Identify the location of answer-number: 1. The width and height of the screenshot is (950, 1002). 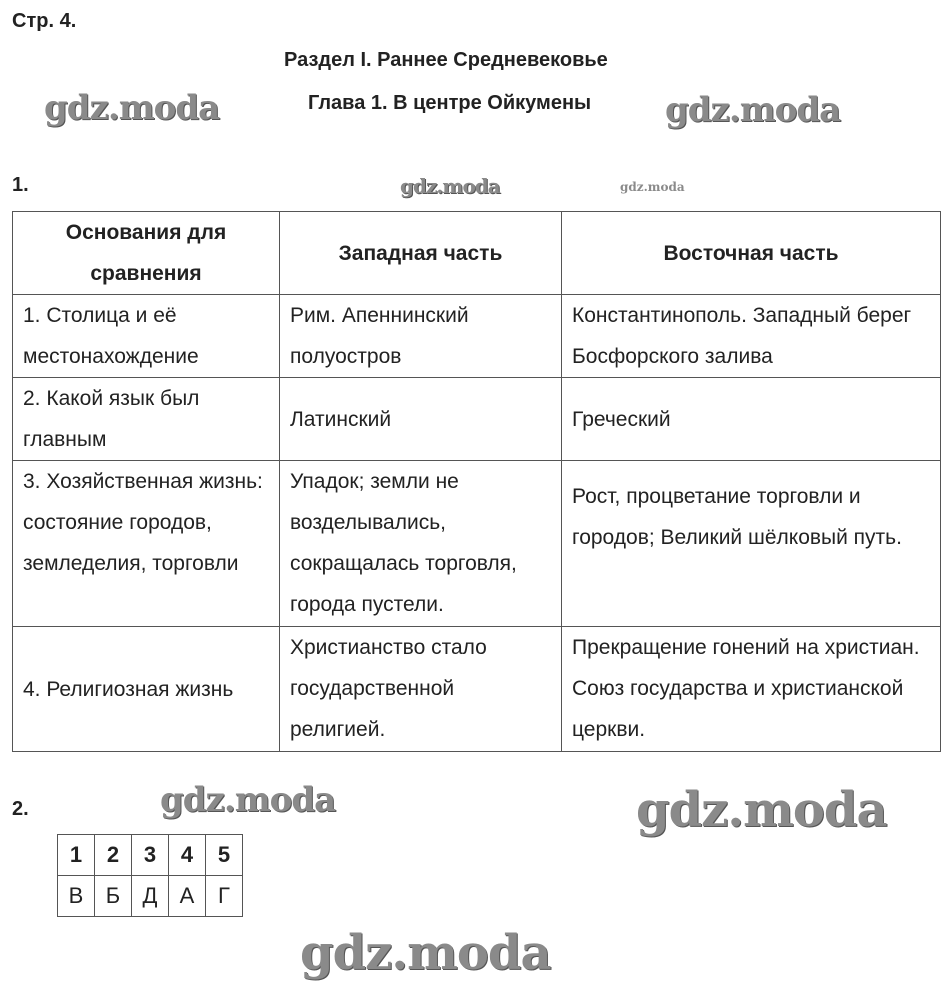
(76, 855).